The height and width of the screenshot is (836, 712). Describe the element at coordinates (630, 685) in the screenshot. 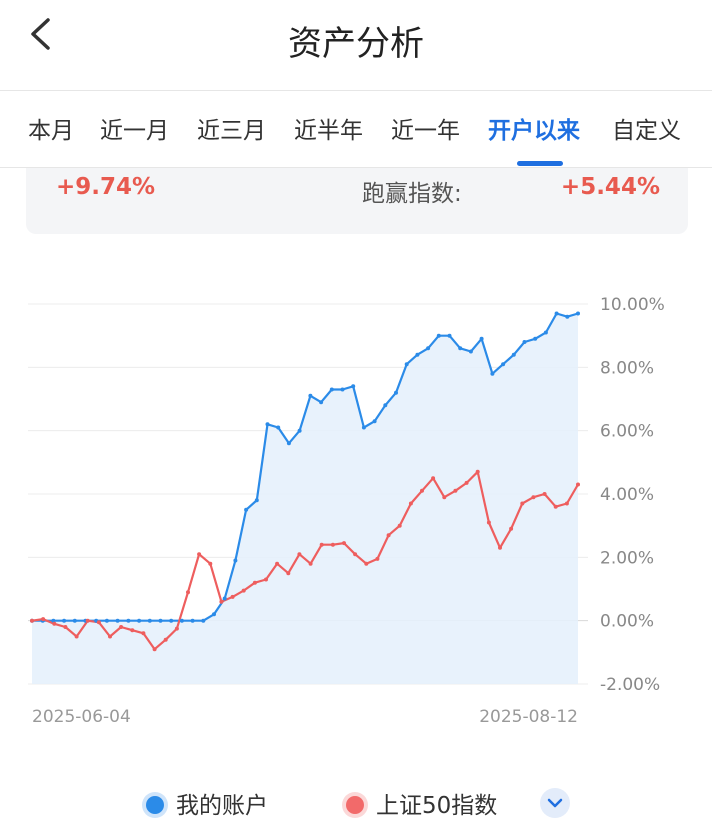

I see `y-tick-label: -2.00%` at that location.